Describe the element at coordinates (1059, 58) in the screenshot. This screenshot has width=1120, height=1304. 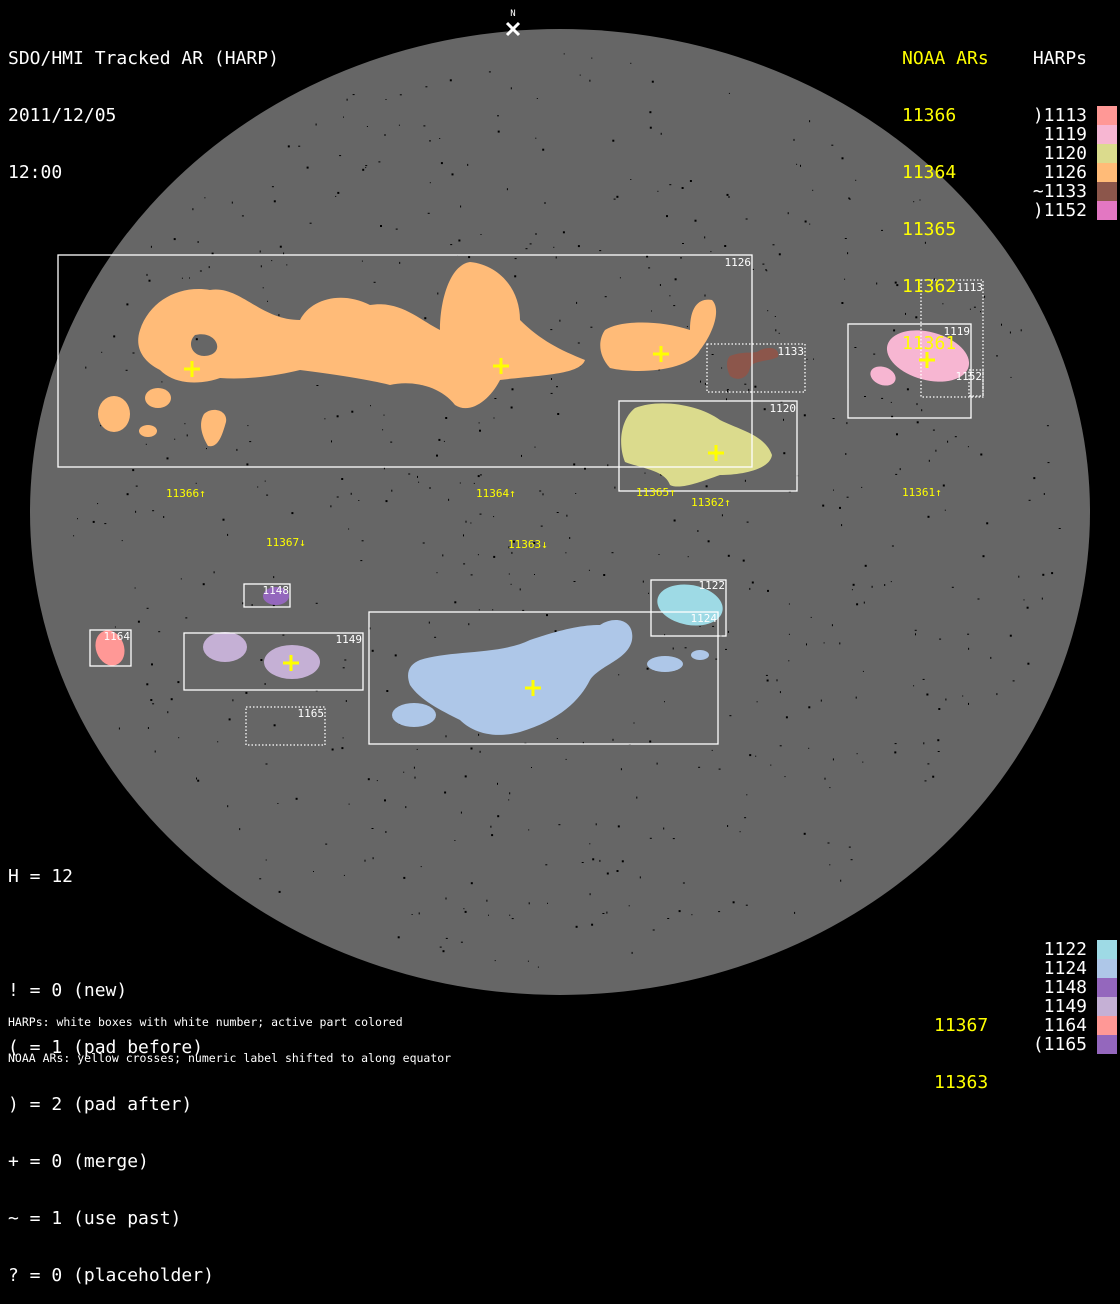
I see `harp-header-label: HARPs` at that location.